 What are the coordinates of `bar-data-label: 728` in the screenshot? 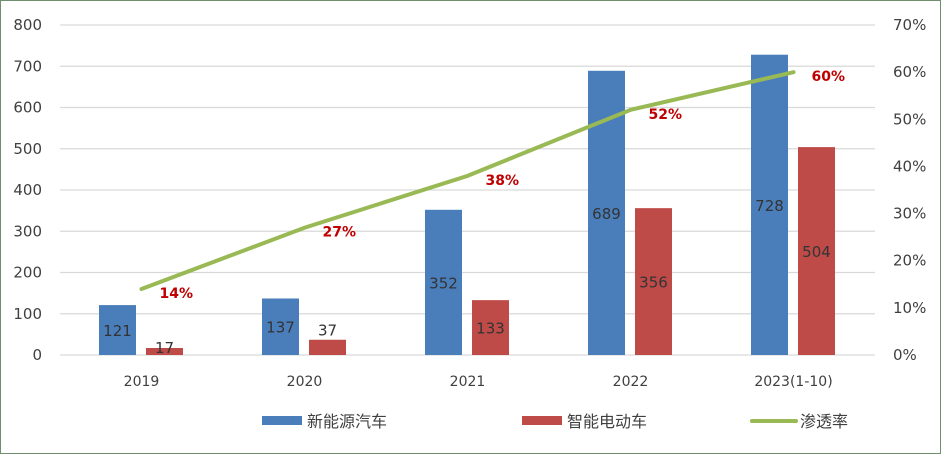 It's located at (769, 206).